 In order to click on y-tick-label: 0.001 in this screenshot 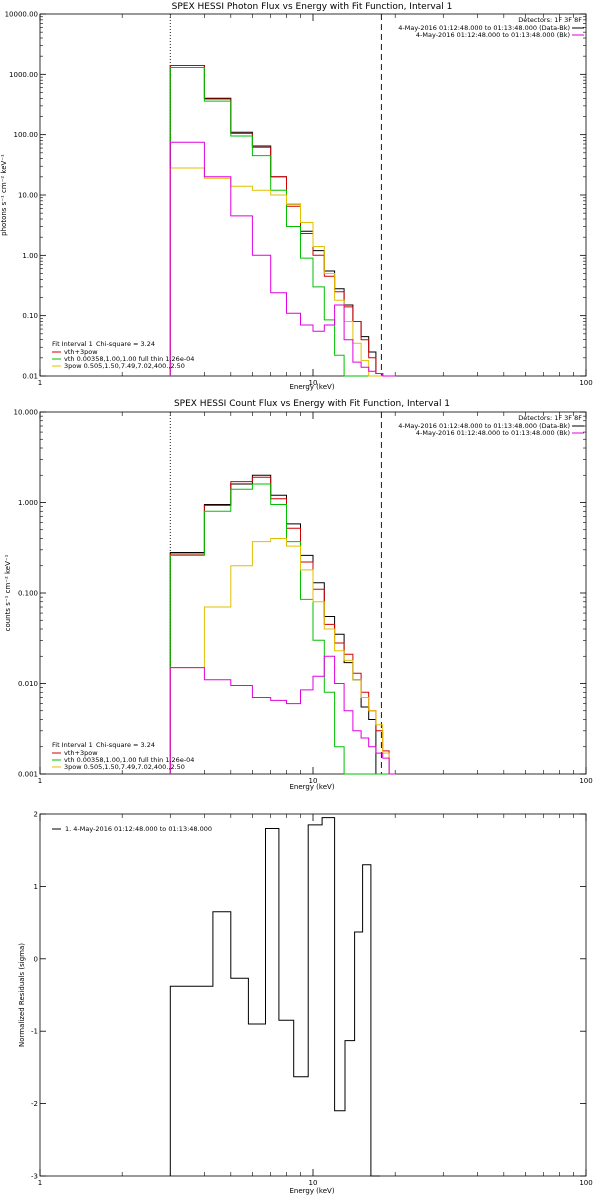, I will do `click(28, 775)`.